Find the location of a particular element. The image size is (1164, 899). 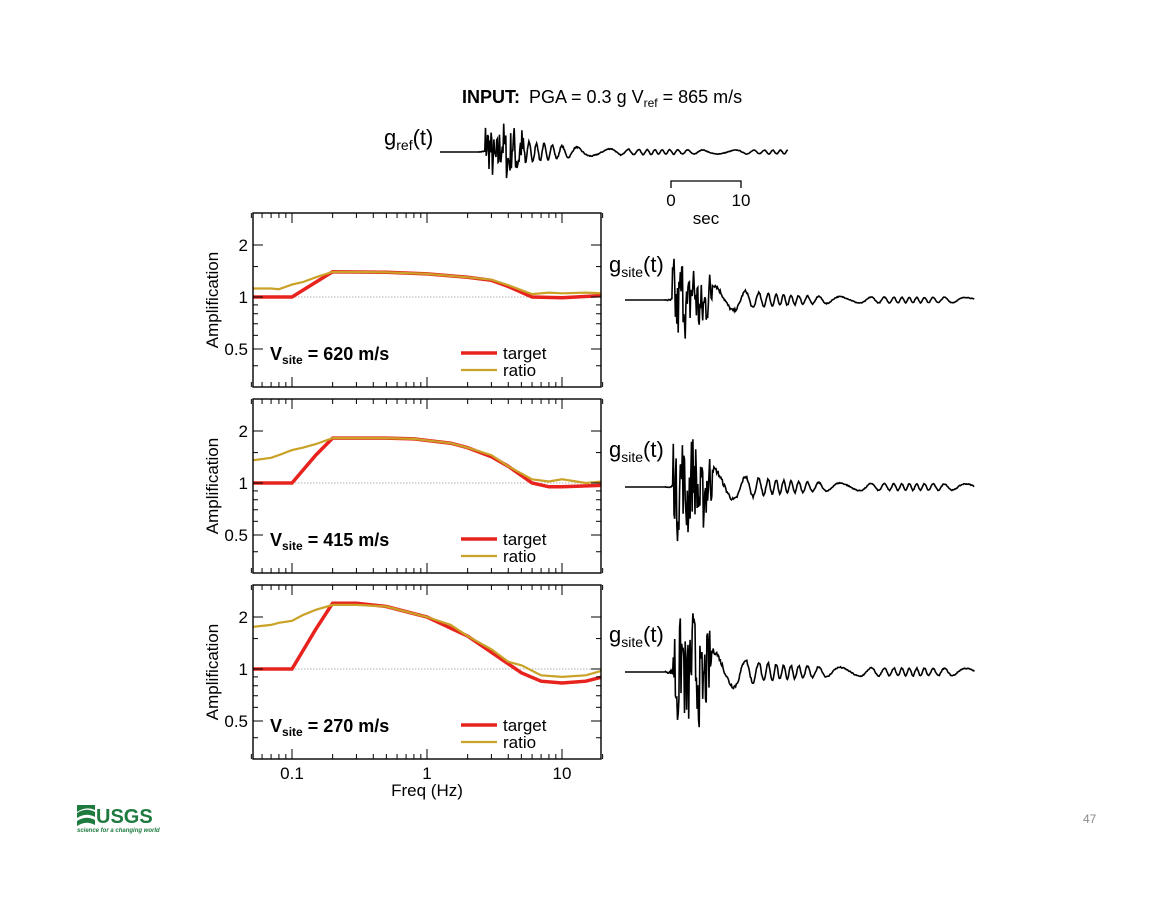

usgs-logo: USGS science for a changing world is located at coordinates (118, 819).